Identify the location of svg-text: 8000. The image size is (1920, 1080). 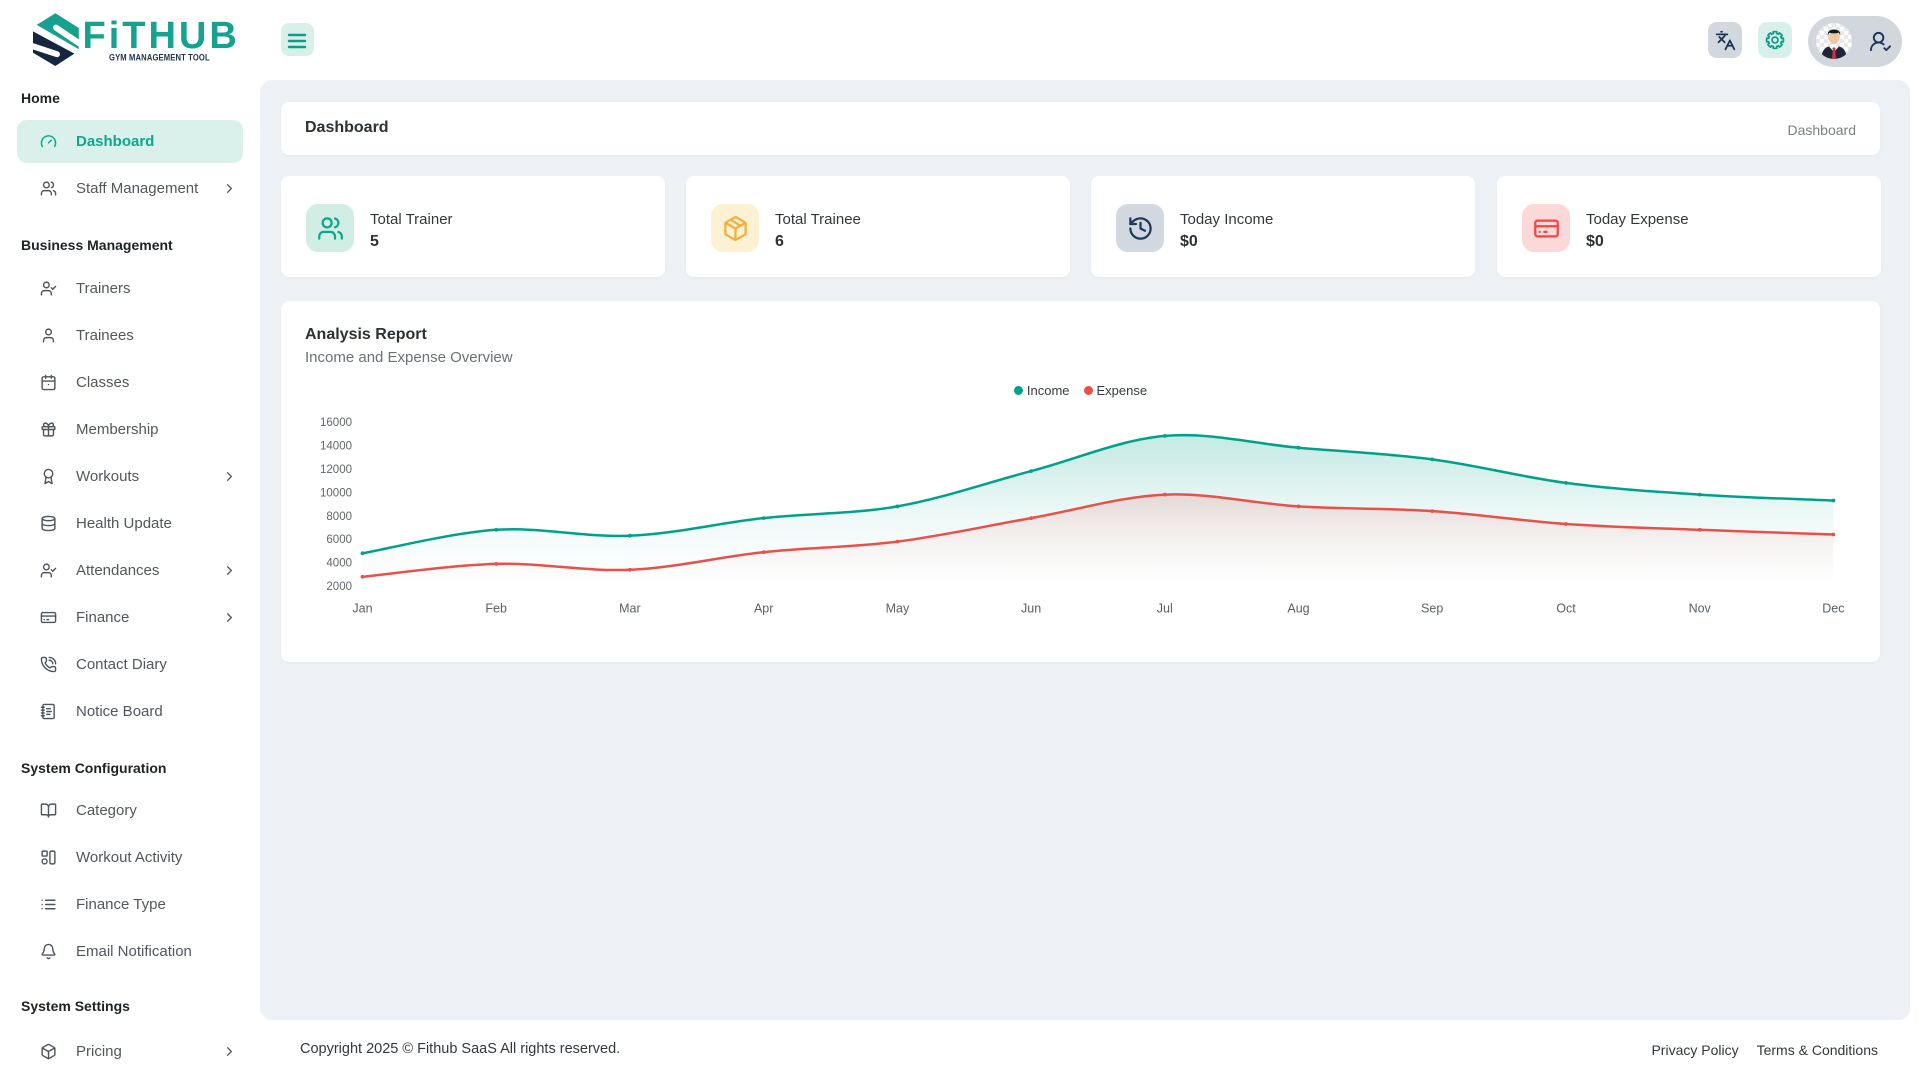
(339, 517).